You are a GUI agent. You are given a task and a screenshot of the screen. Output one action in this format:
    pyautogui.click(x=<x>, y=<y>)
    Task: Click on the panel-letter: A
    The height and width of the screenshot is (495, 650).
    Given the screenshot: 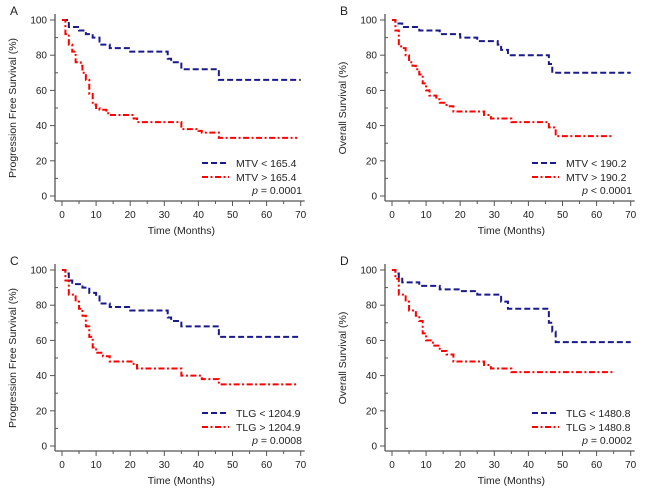 What is the action you would take?
    pyautogui.click(x=14, y=11)
    